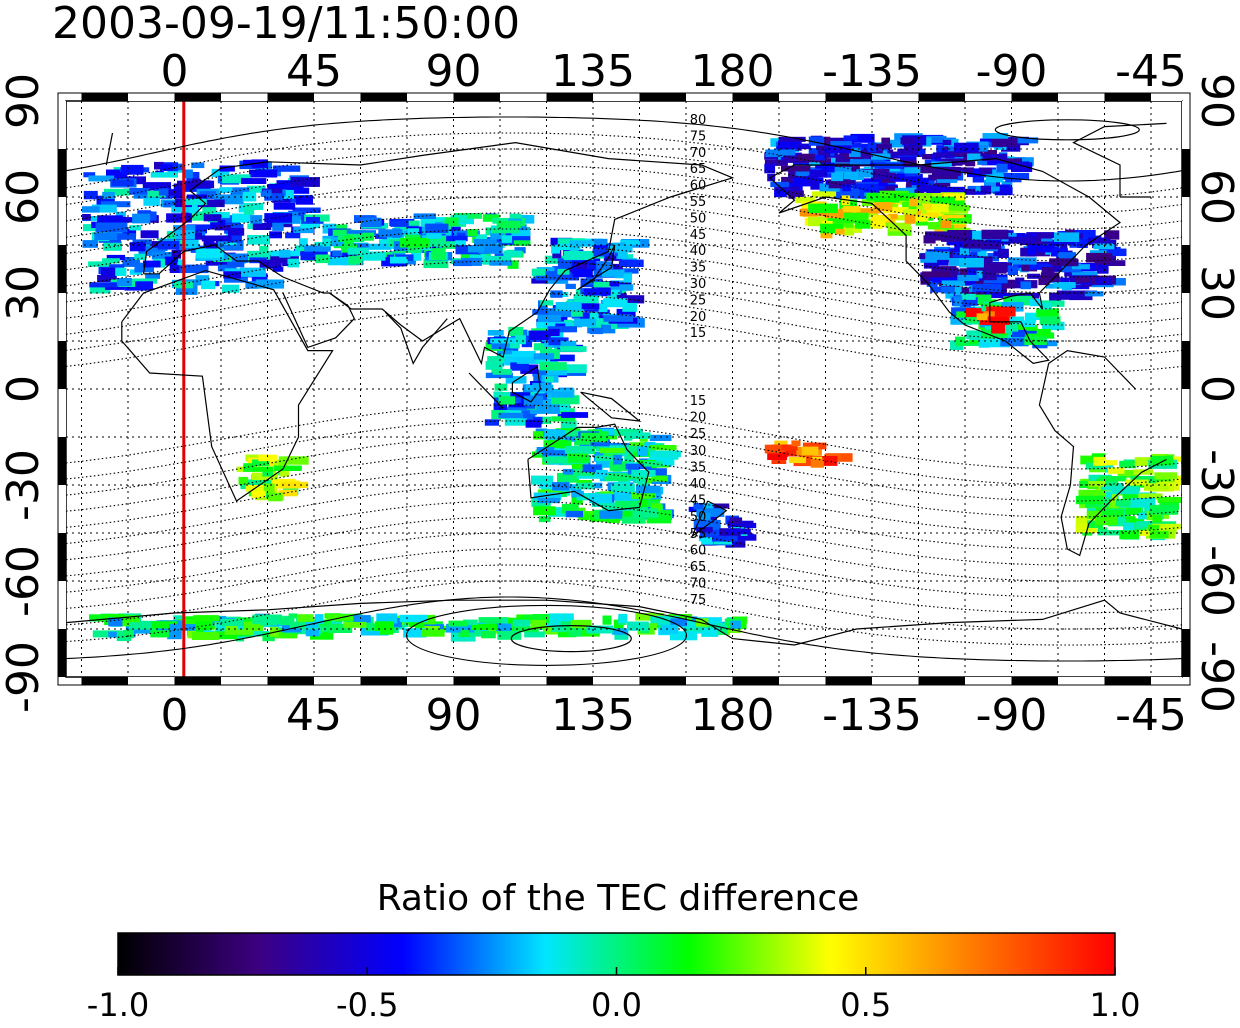  Describe the element at coordinates (24, 293) in the screenshot. I see `y-tick-label-left: 30` at that location.